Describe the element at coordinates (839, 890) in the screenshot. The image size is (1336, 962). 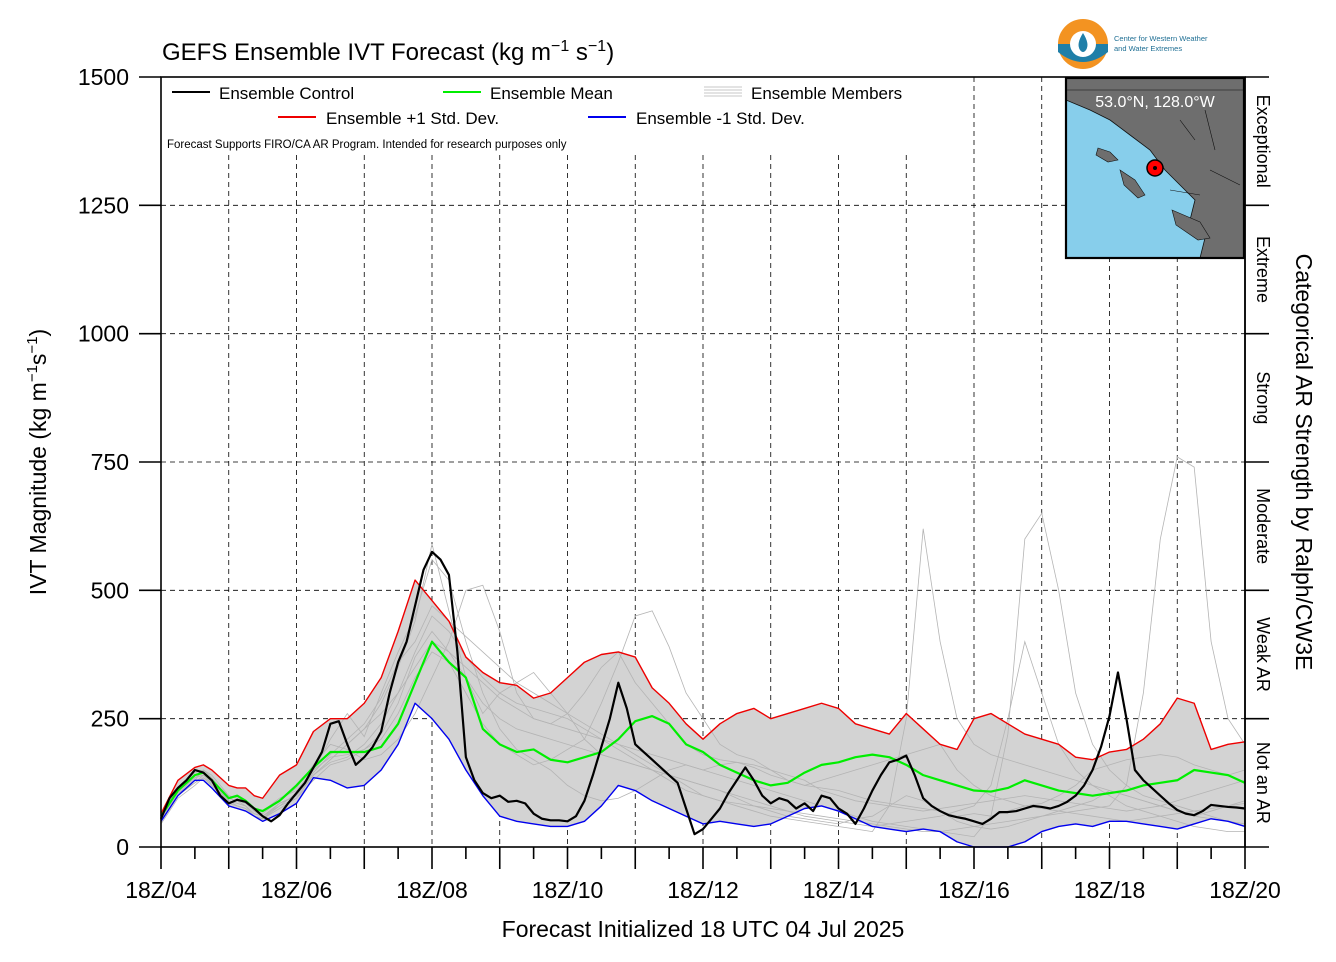
I see `x-tick-label: 18Z/14` at that location.